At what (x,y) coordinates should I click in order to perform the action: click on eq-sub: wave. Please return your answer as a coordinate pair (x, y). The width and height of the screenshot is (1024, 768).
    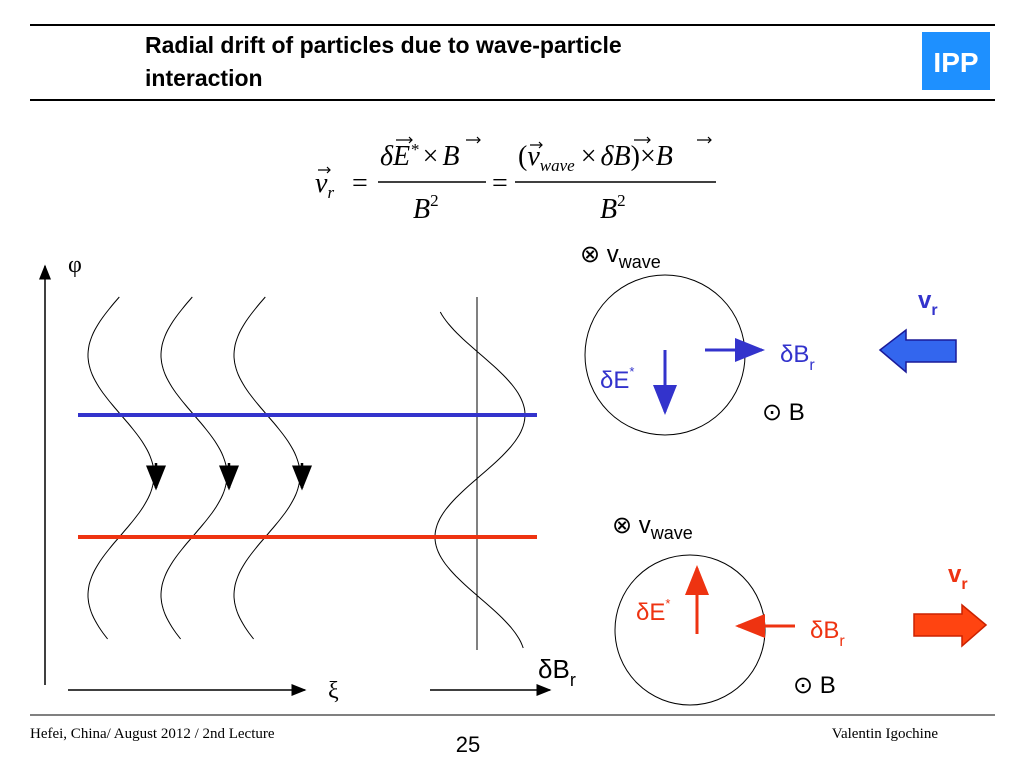
    Looking at the image, I should click on (557, 165).